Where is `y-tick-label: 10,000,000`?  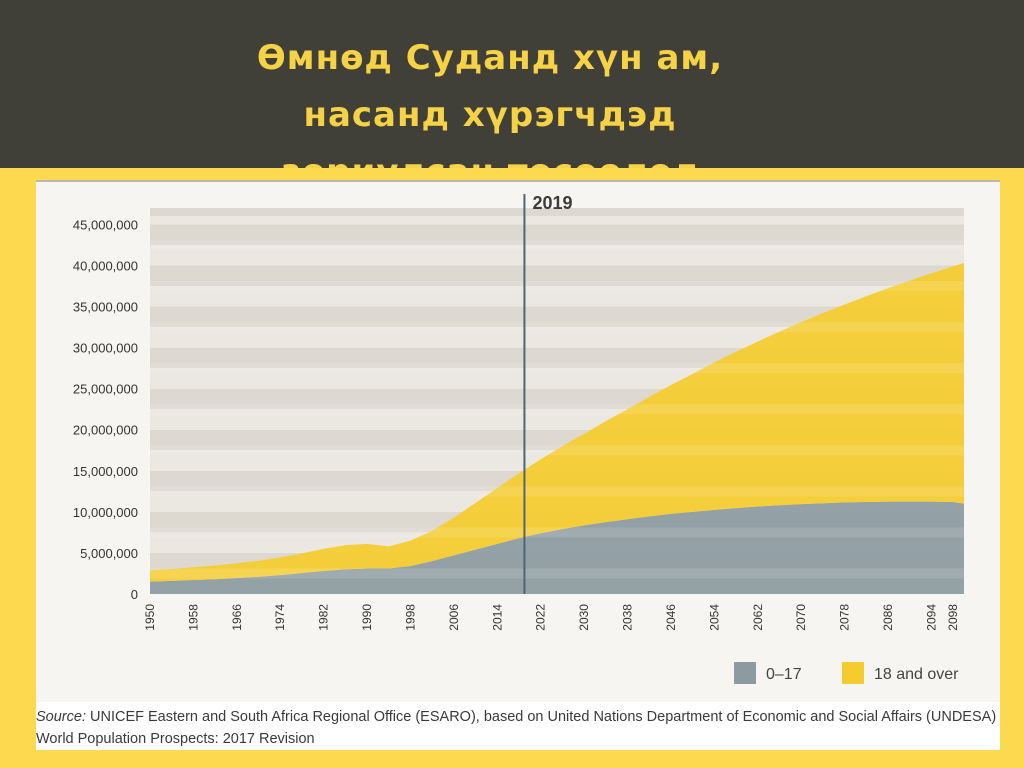
y-tick-label: 10,000,000 is located at coordinates (105, 512).